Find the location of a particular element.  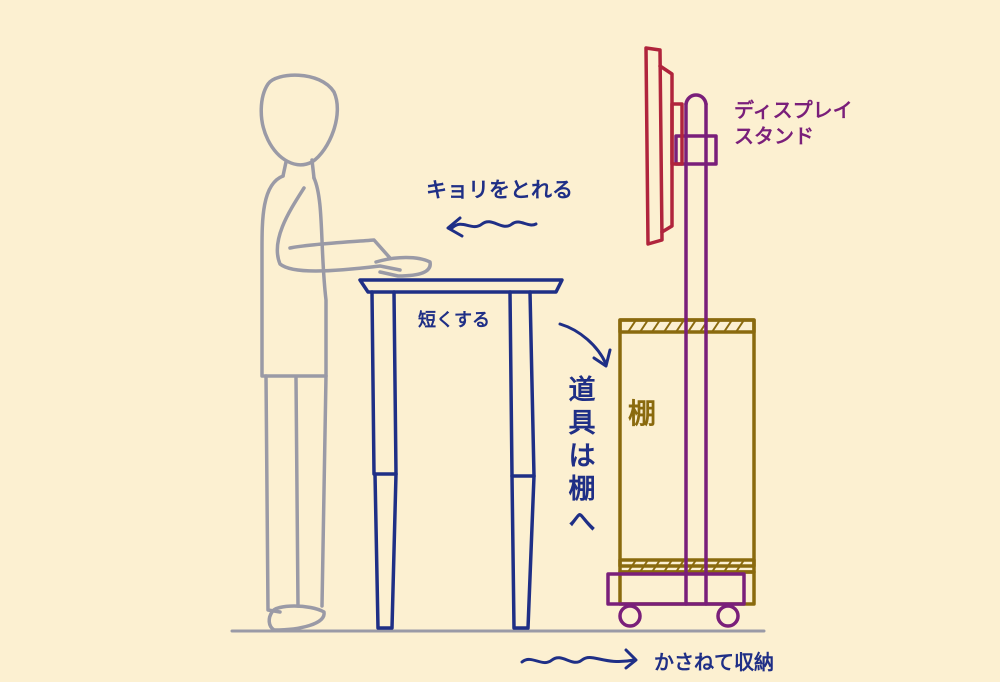

person-torso is located at coordinates (294, 276).